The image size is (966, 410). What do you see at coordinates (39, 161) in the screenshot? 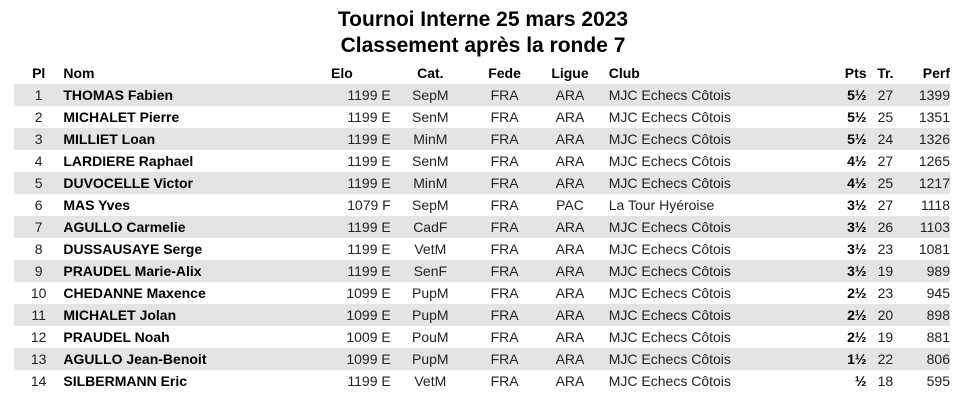
I see `cell-place: 4` at bounding box center [39, 161].